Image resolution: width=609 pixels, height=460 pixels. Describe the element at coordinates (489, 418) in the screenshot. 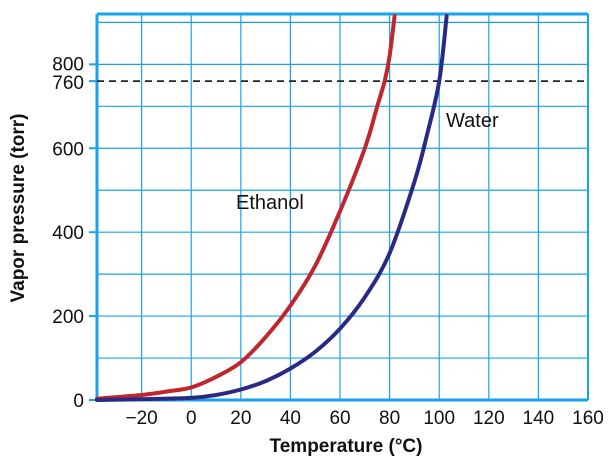

I see `x-tick-label: 120` at that location.